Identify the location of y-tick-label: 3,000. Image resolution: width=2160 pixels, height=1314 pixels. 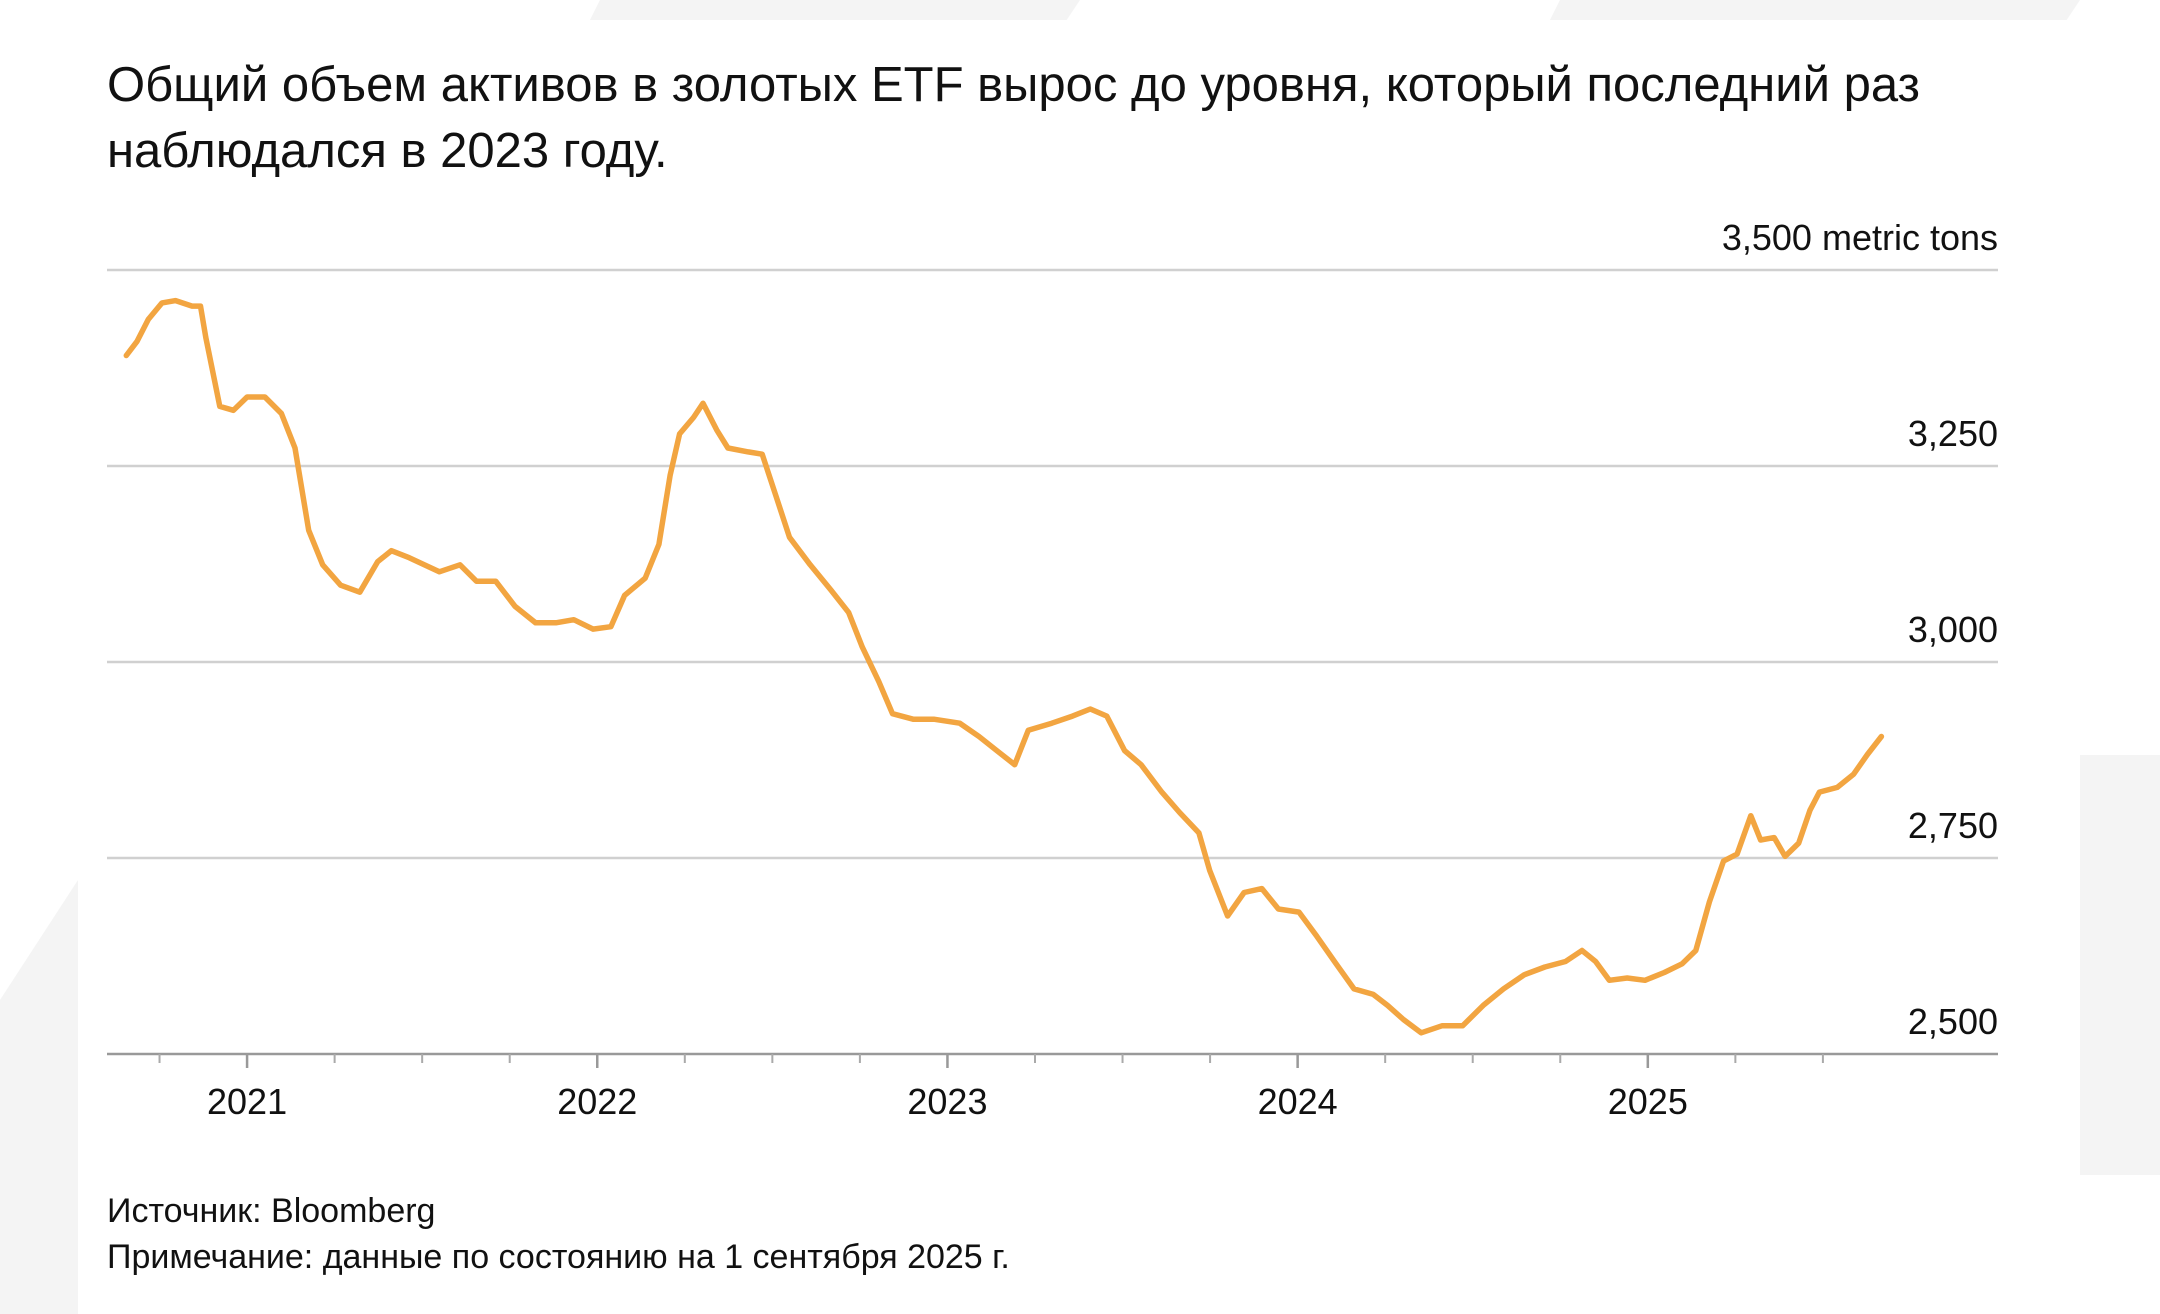
(1953, 629).